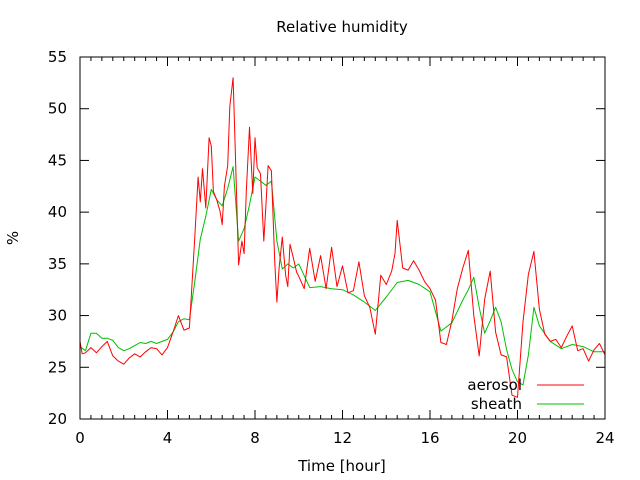 This screenshot has width=640, height=480. I want to click on x-tick-label: 0, so click(80, 438).